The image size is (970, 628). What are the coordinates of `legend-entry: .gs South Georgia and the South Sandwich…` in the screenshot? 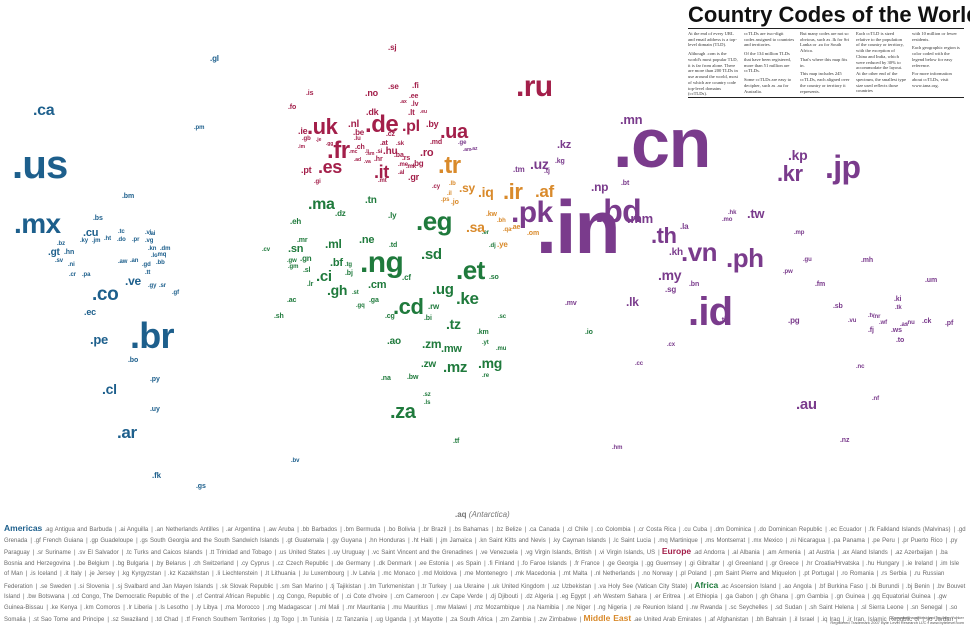 It's located at (209, 540).